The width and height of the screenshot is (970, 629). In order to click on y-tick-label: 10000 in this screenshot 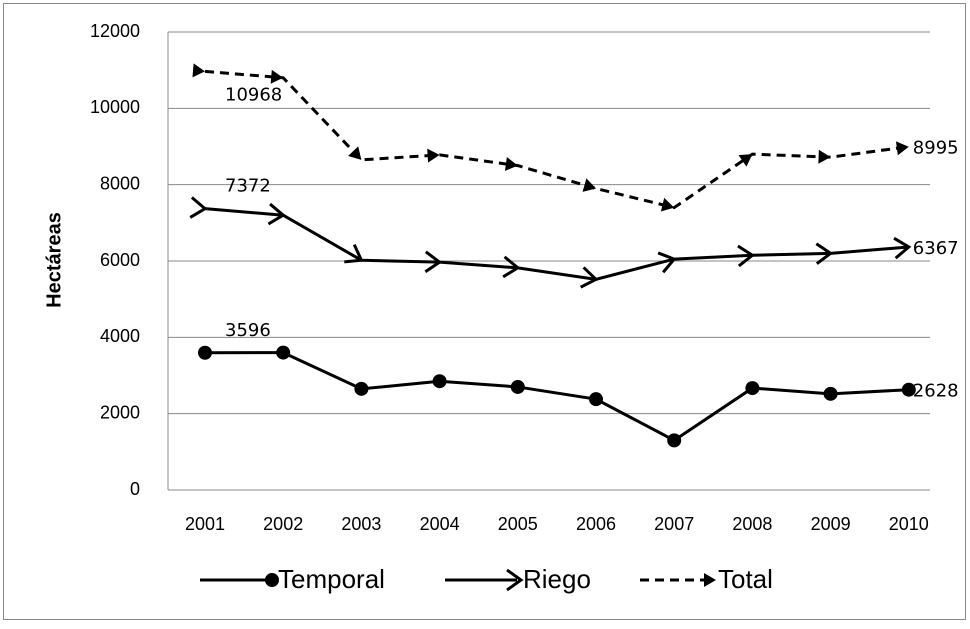, I will do `click(115, 107)`.